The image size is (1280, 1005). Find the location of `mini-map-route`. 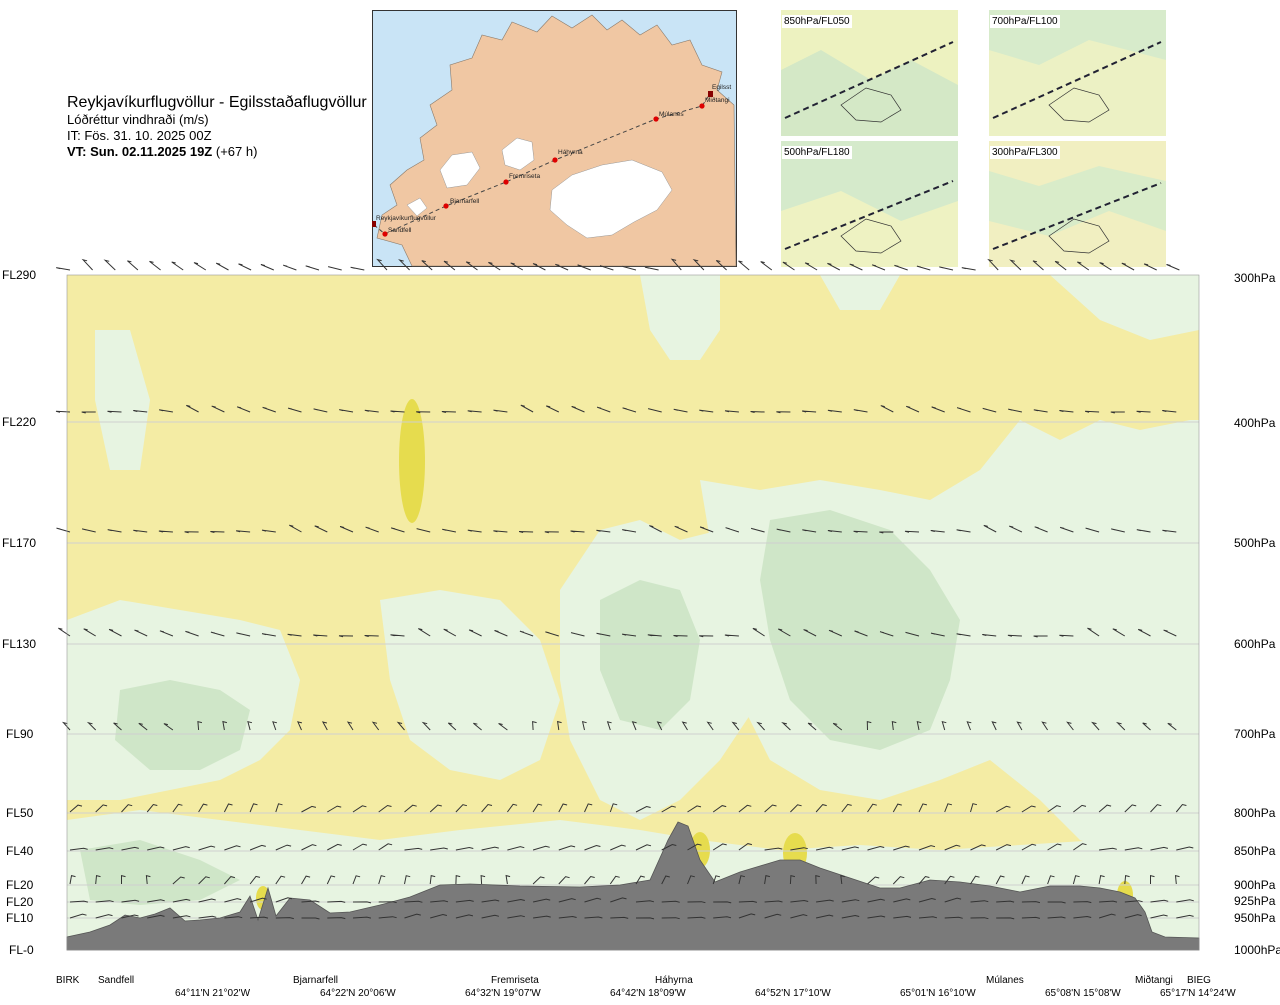

mini-map-route is located at coordinates (869, 80).